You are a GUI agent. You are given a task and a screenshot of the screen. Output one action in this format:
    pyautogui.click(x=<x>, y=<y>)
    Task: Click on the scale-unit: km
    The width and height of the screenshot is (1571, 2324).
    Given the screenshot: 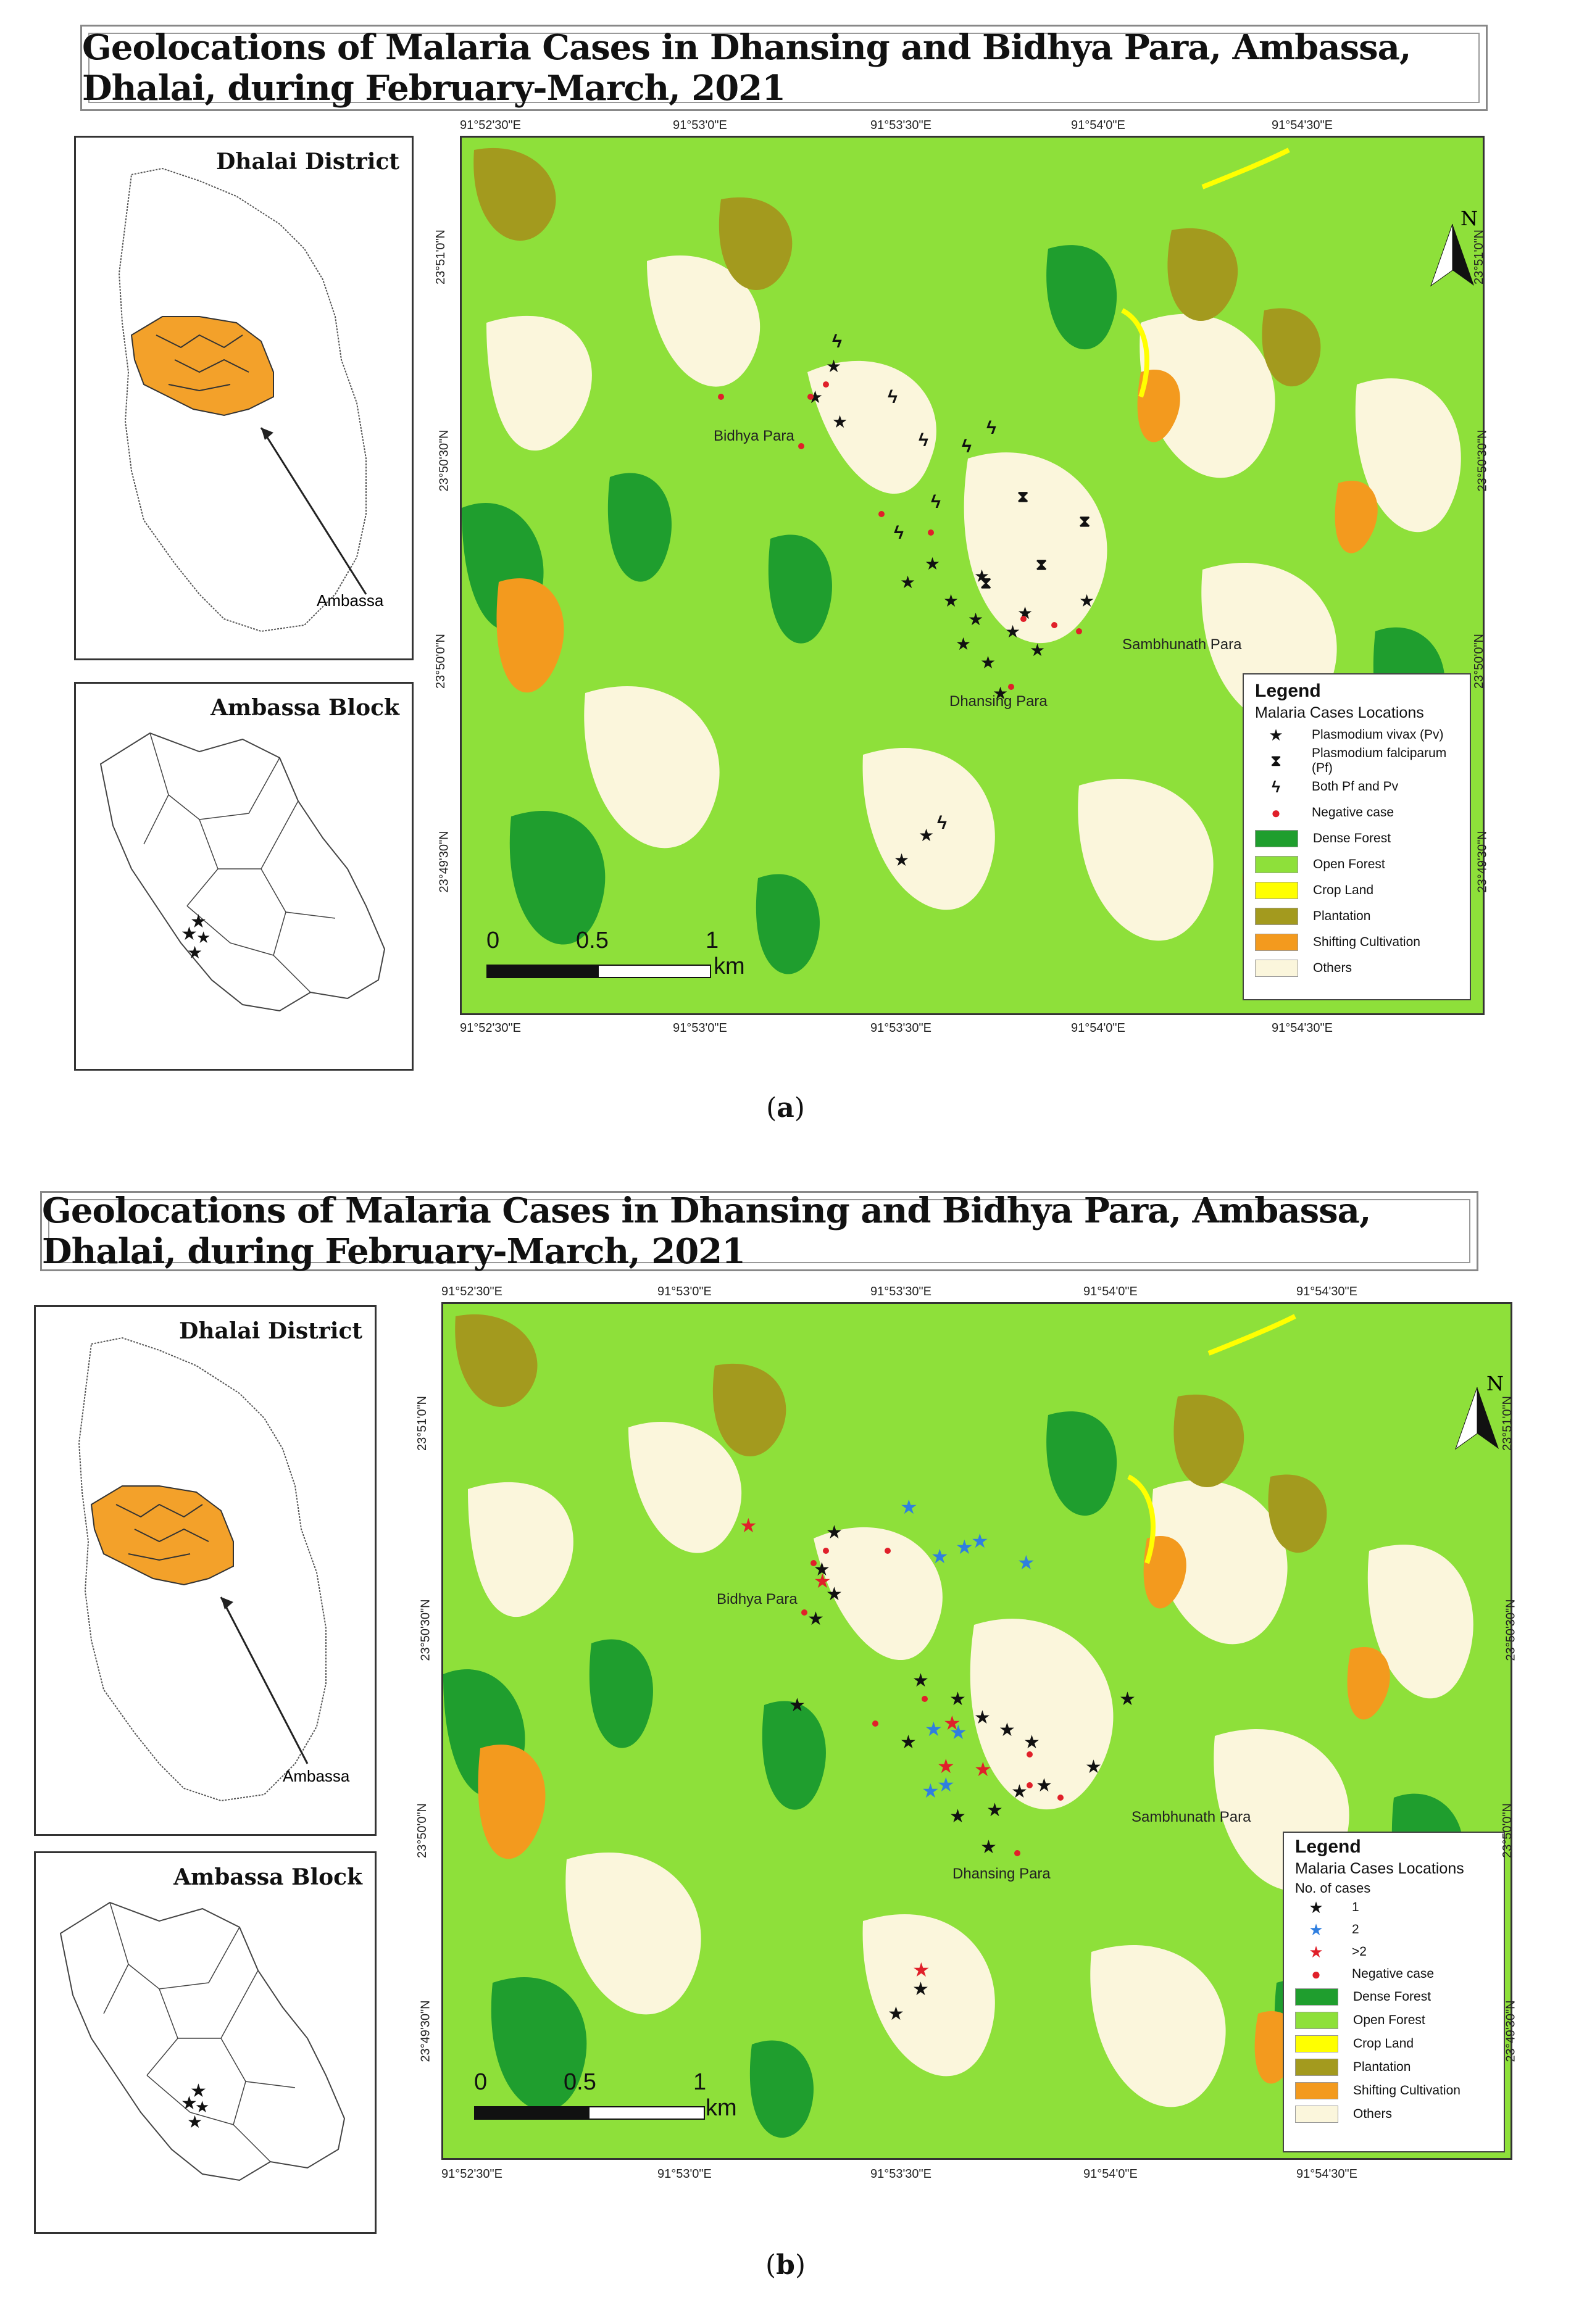 What is the action you would take?
    pyautogui.click(x=730, y=966)
    